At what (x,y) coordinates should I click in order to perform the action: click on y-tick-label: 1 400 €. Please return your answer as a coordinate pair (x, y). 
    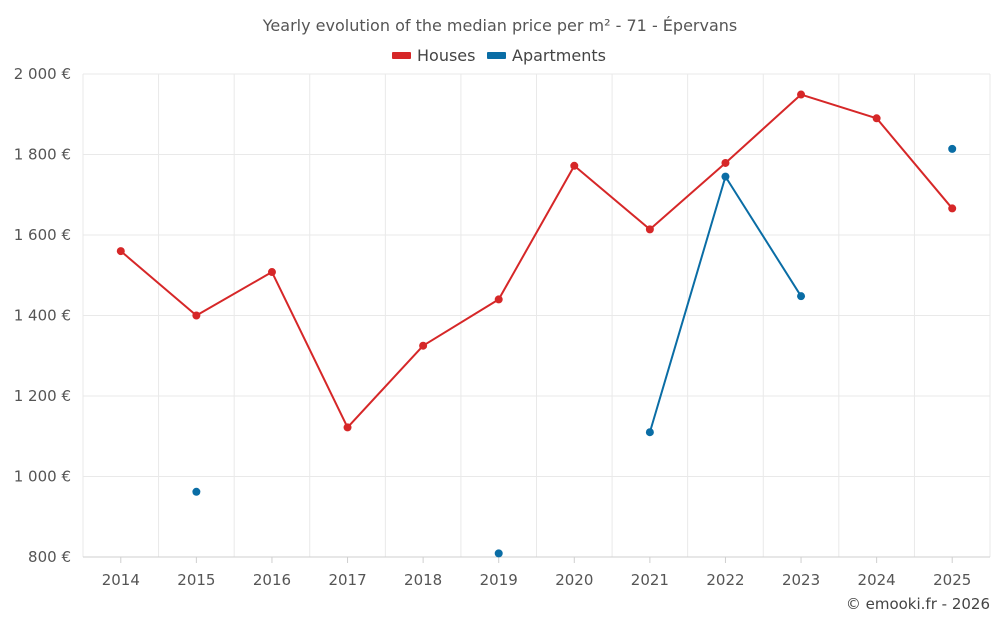
    Looking at the image, I should click on (42, 316).